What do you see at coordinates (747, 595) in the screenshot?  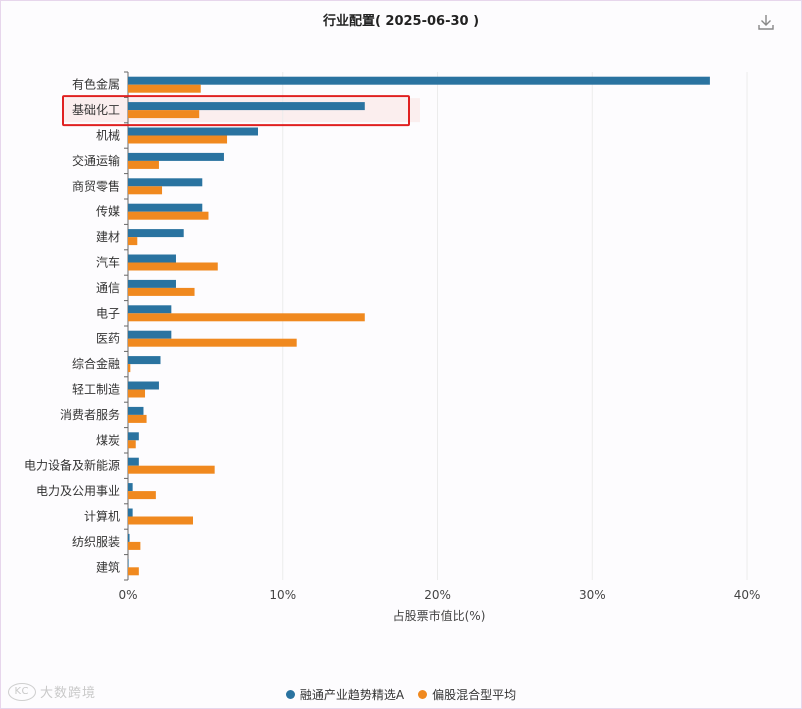 I see `x-tick-label: 40%` at bounding box center [747, 595].